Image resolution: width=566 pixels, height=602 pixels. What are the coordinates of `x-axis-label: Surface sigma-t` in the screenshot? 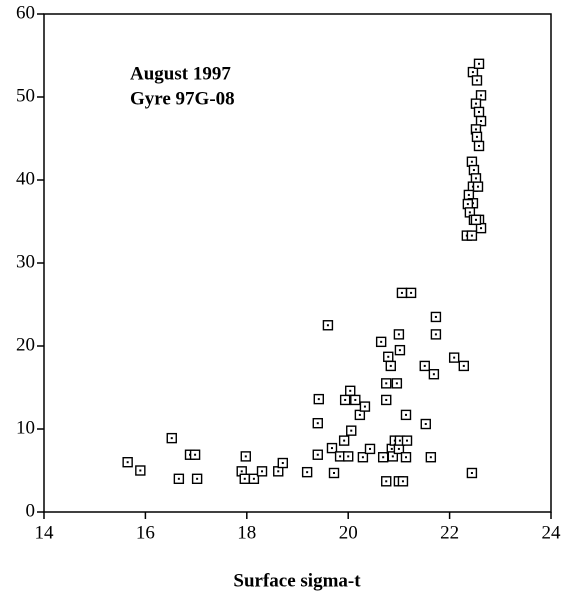 It's located at (297, 580).